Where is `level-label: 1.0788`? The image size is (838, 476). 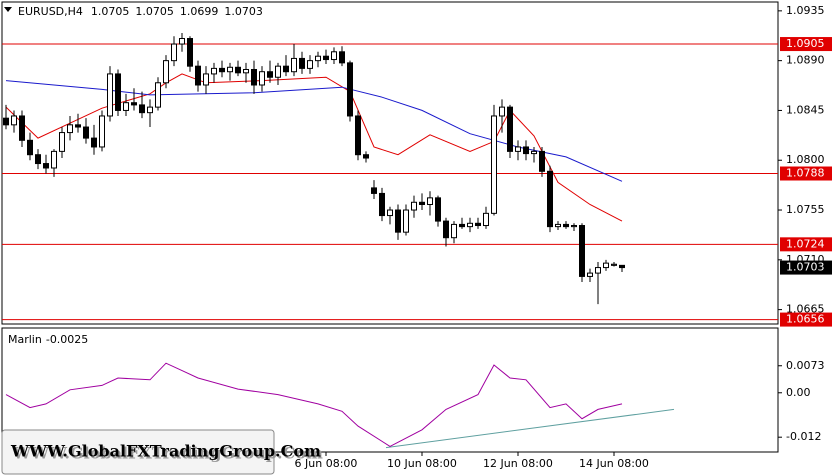 level-label: 1.0788 is located at coordinates (805, 173).